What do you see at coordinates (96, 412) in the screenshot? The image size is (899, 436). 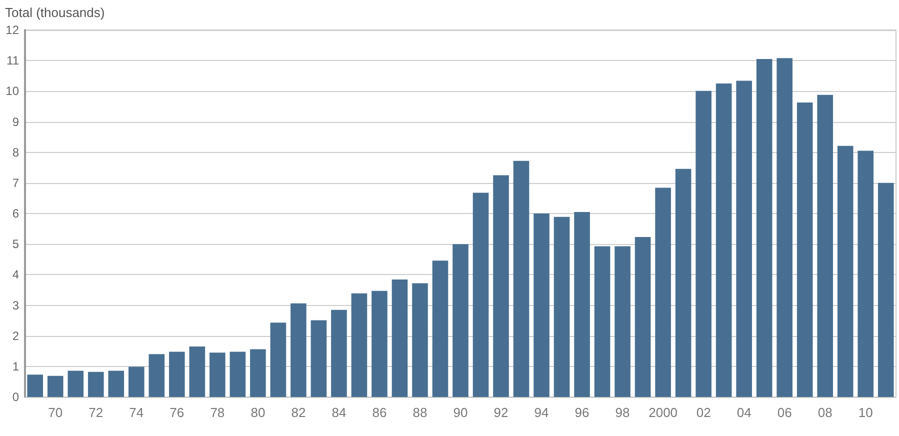 I see `x-tick-label: 72` at bounding box center [96, 412].